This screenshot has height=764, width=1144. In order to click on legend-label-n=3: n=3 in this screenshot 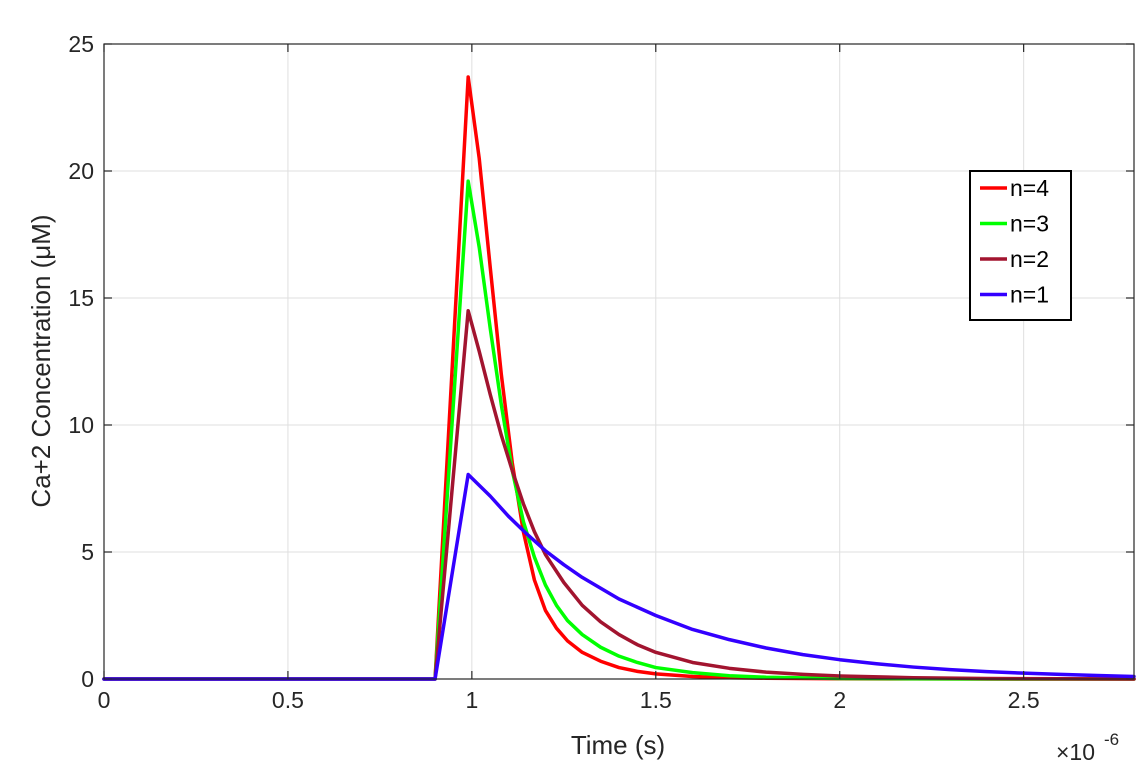, I will do `click(1029, 224)`.